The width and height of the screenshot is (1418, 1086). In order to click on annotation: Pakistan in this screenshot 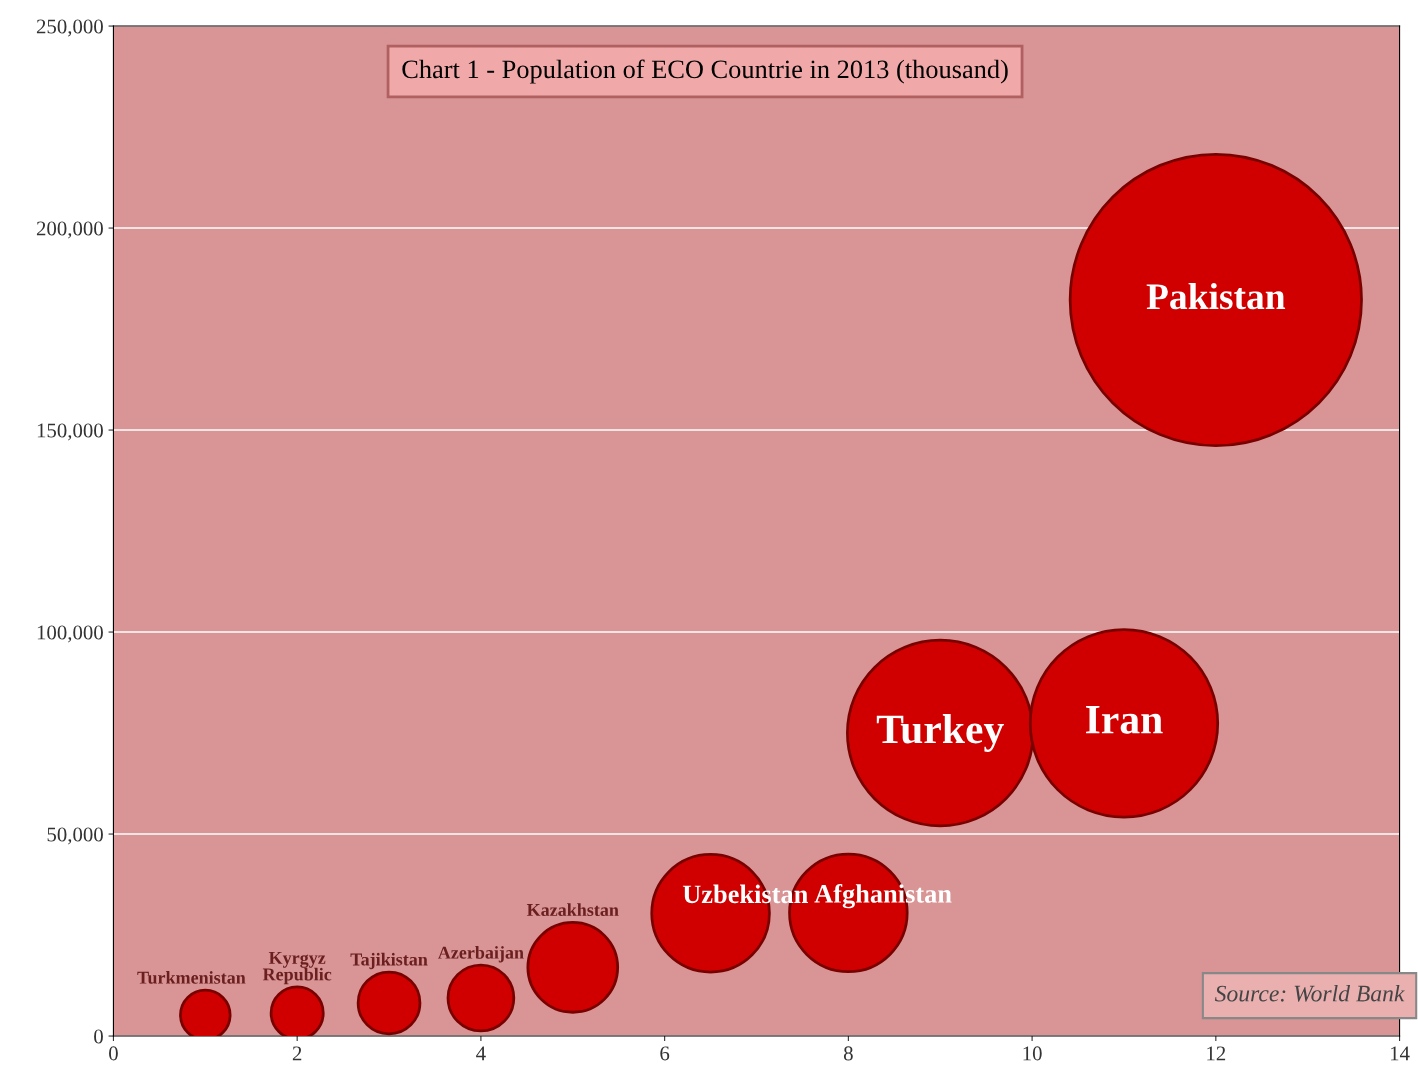, I will do `click(1216, 296)`.